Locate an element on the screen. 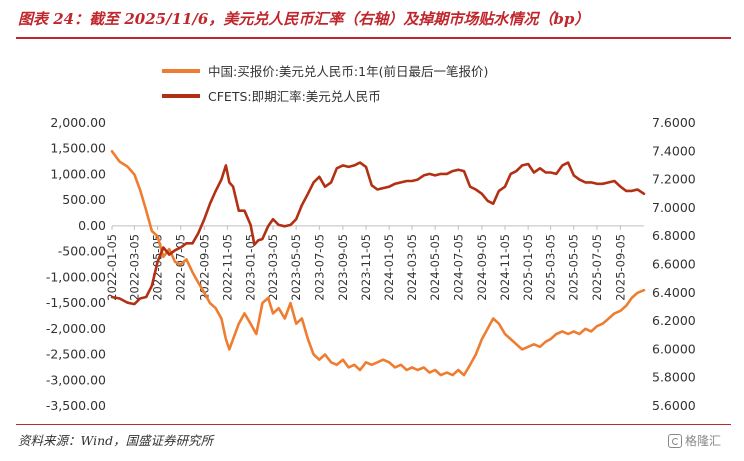  x-axis-tick-label: 2022-09-05 is located at coordinates (204, 267).